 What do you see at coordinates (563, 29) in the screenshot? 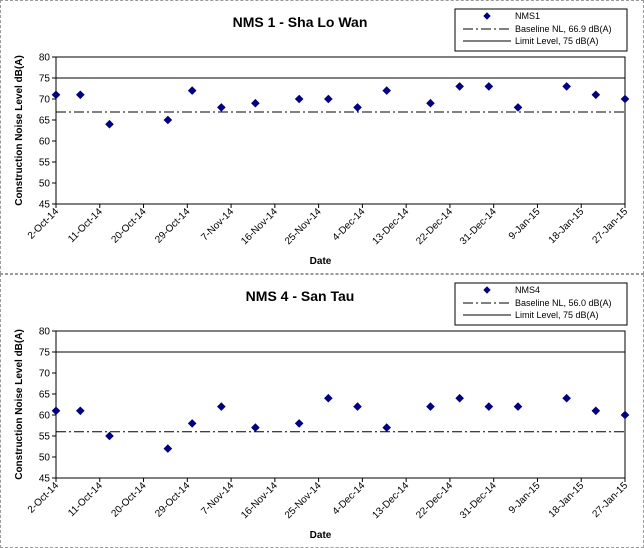
I see `legend-label: Baseline NL, 66.9 dB(A)` at bounding box center [563, 29].